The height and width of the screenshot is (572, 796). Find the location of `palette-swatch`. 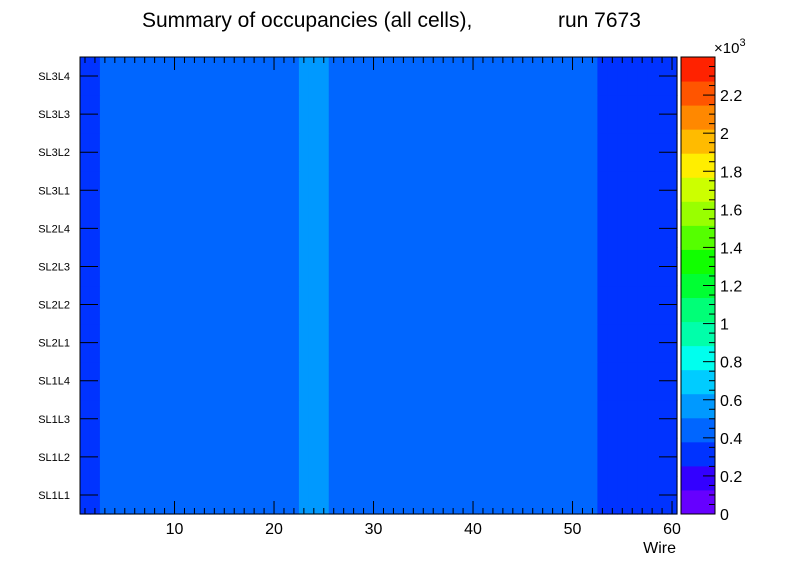

palette-swatch is located at coordinates (698, 69).